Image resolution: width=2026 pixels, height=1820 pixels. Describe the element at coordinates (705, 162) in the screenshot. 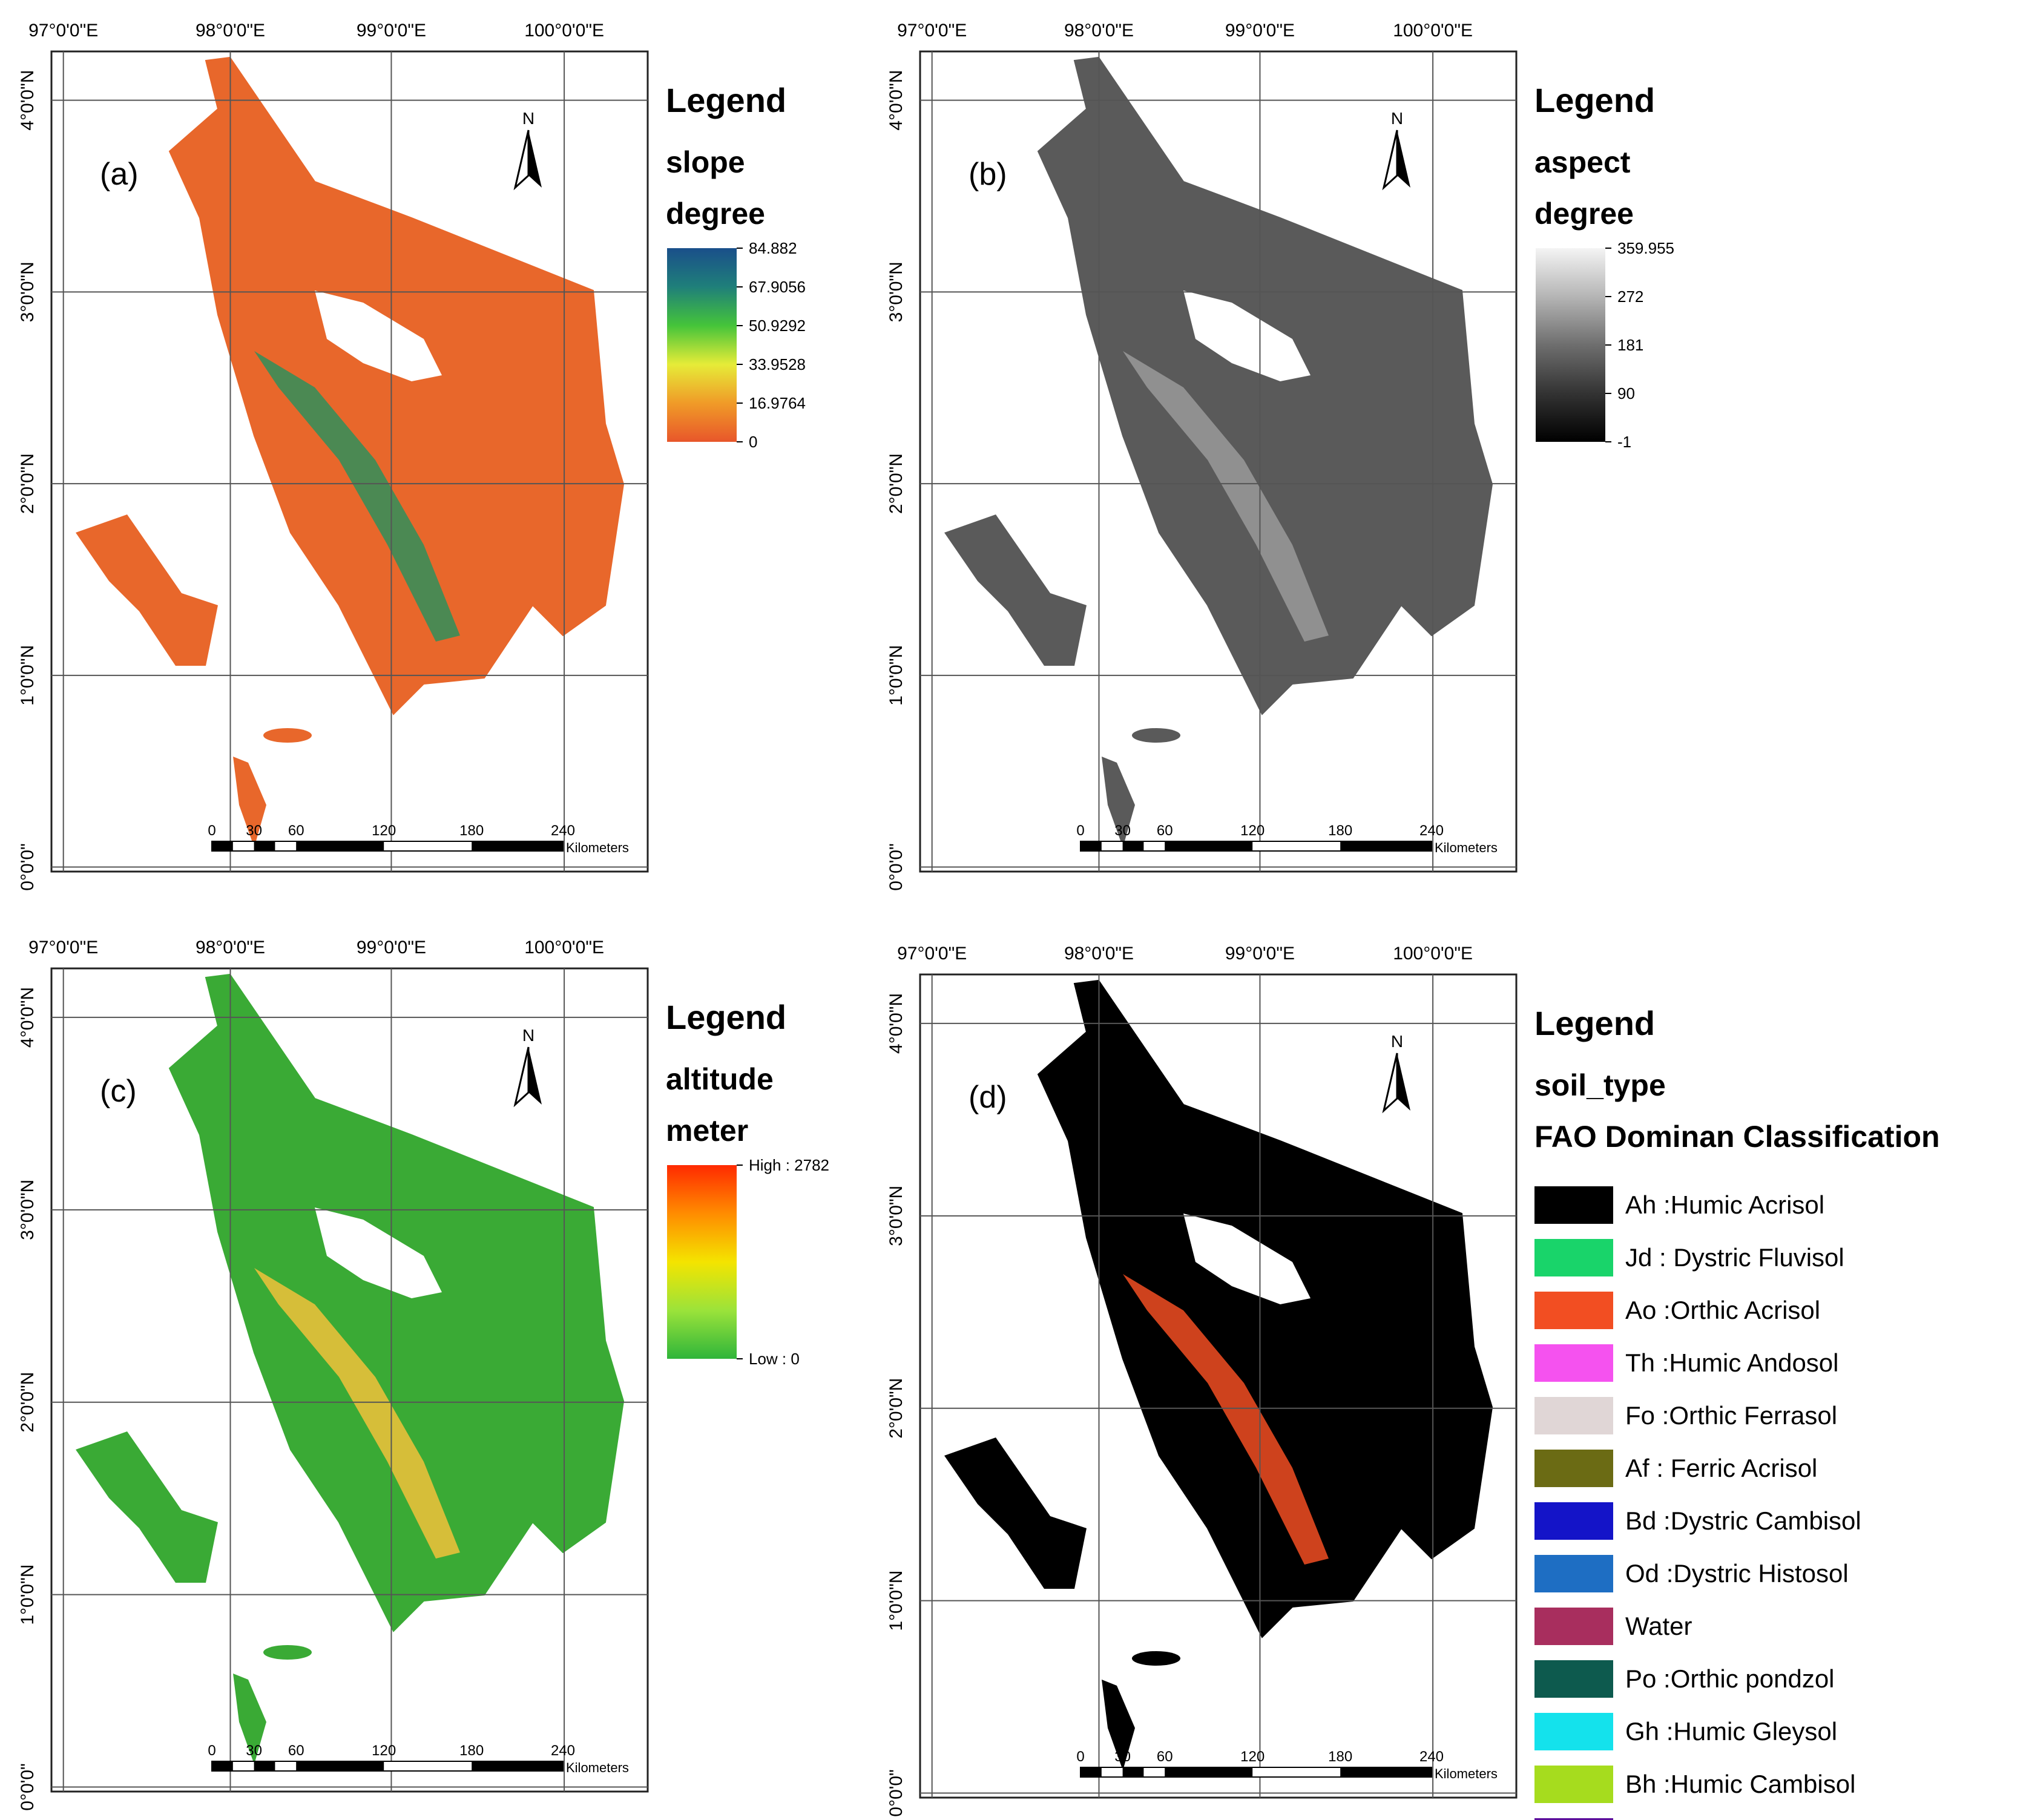

I see `legend-layer-name: slope` at that location.